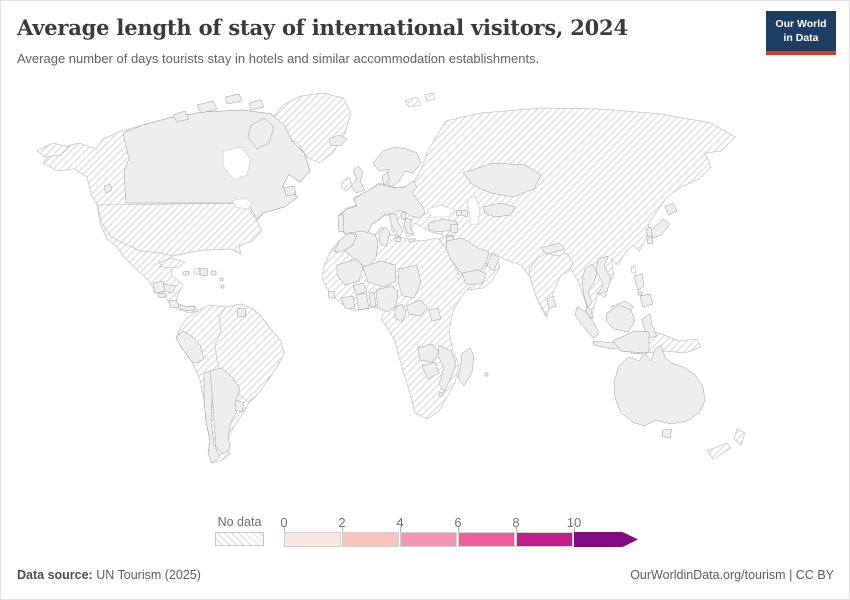  I want to click on country-japan-kyushu, so click(650, 240).